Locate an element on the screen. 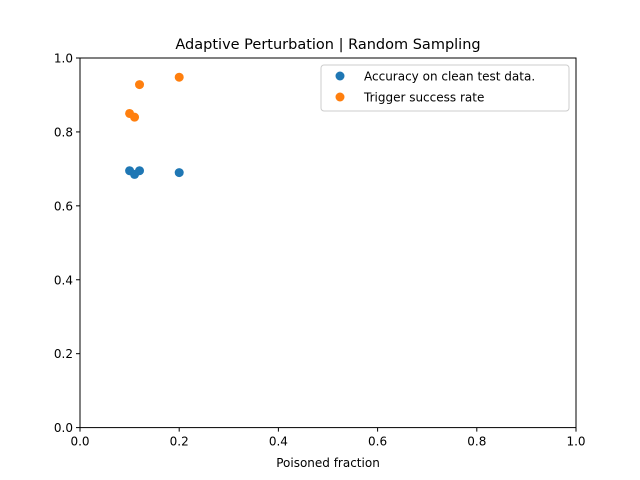  chart-title: Adaptive Perturbation | Random Sampling is located at coordinates (327, 45).